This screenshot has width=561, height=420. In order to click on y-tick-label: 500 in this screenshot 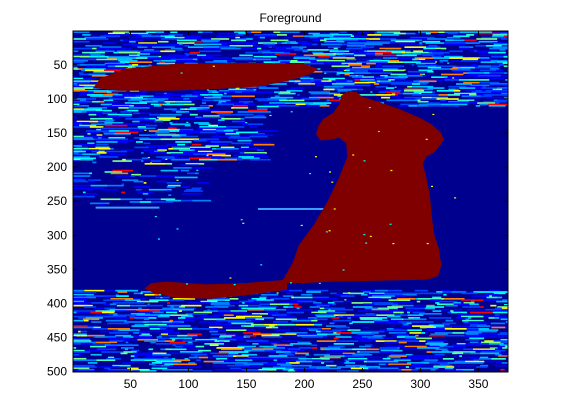, I will do `click(57, 372)`.